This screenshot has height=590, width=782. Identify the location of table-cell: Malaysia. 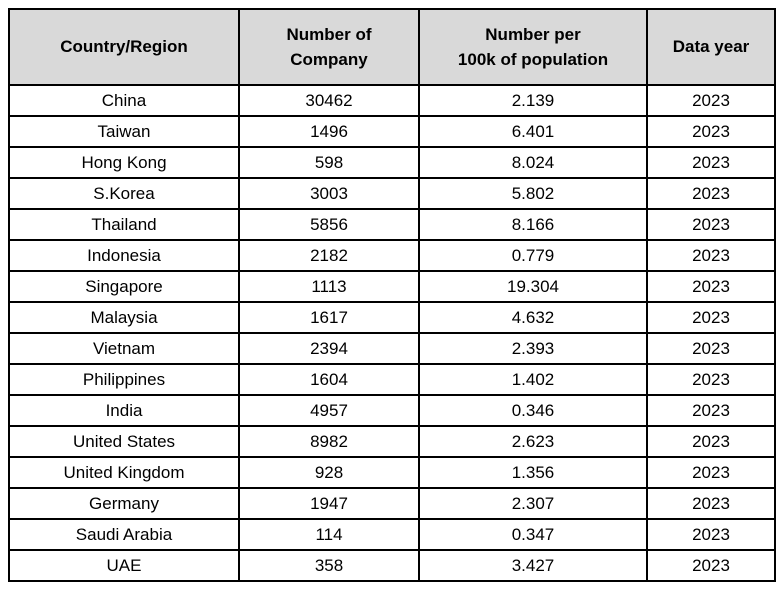
(124, 317).